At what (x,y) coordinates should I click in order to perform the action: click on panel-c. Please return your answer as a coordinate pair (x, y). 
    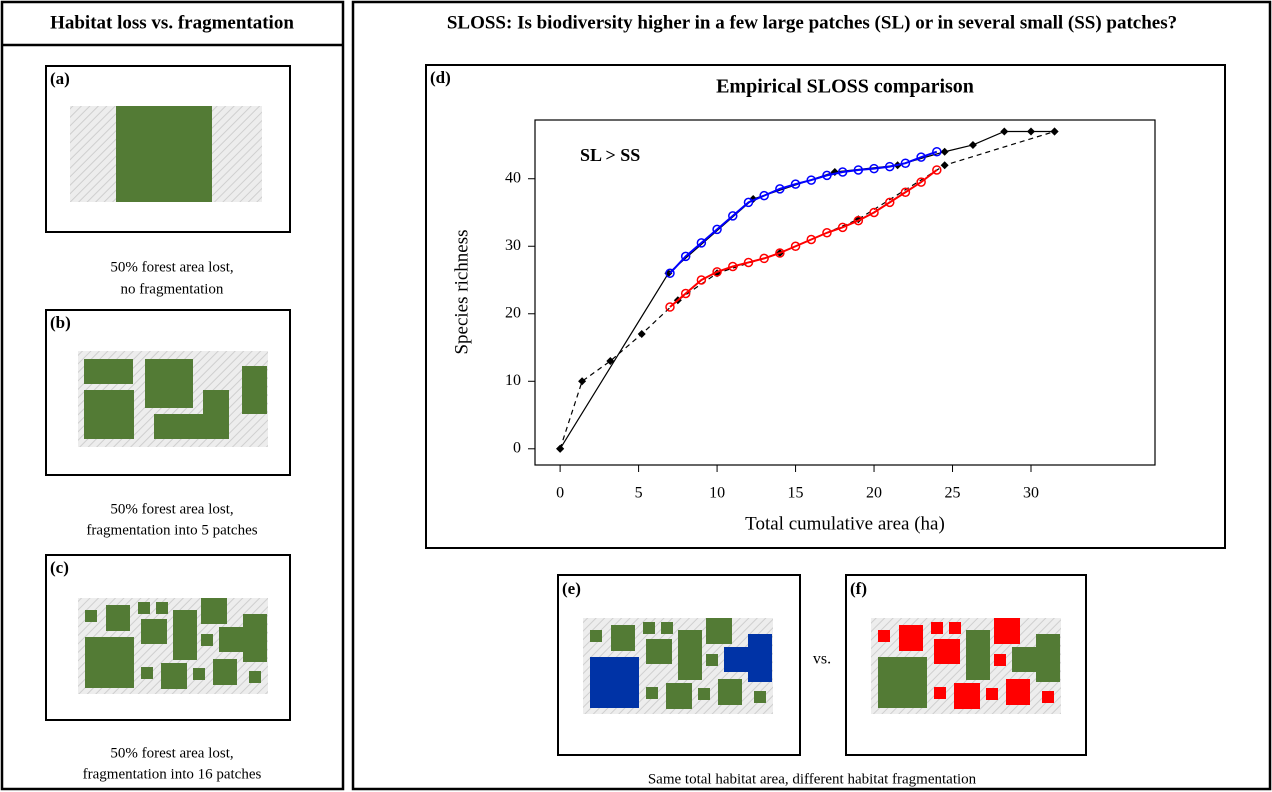
    Looking at the image, I should click on (168, 637).